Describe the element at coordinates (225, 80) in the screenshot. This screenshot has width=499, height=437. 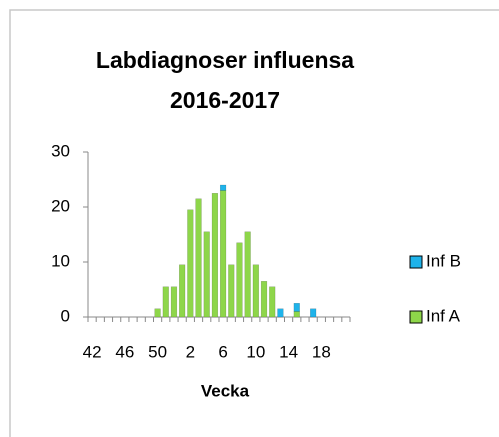
I see `chart-title: Labdiagnoser influensa 2016-2017` at that location.